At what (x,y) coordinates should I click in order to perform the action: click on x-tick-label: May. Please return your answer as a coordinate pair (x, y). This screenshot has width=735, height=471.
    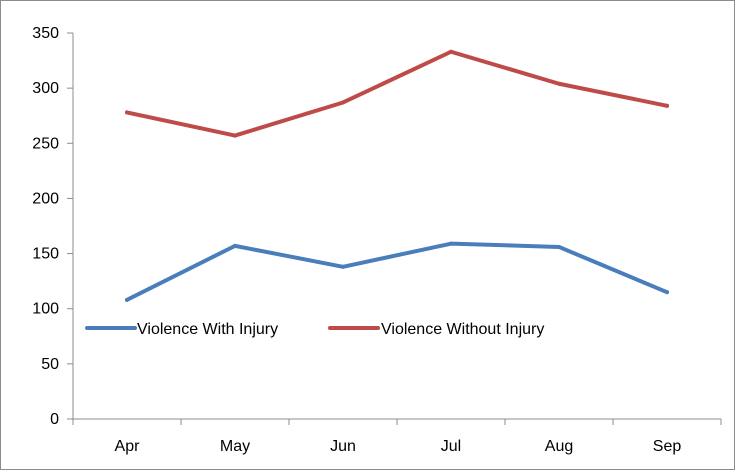
    Looking at the image, I should click on (235, 446).